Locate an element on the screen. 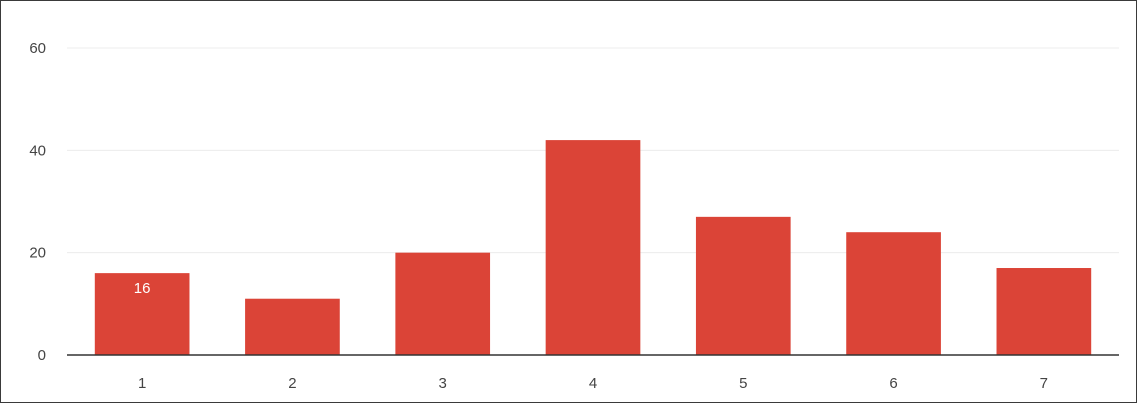 Image resolution: width=1137 pixels, height=403 pixels. x-tick-label: 7 is located at coordinates (1044, 383).